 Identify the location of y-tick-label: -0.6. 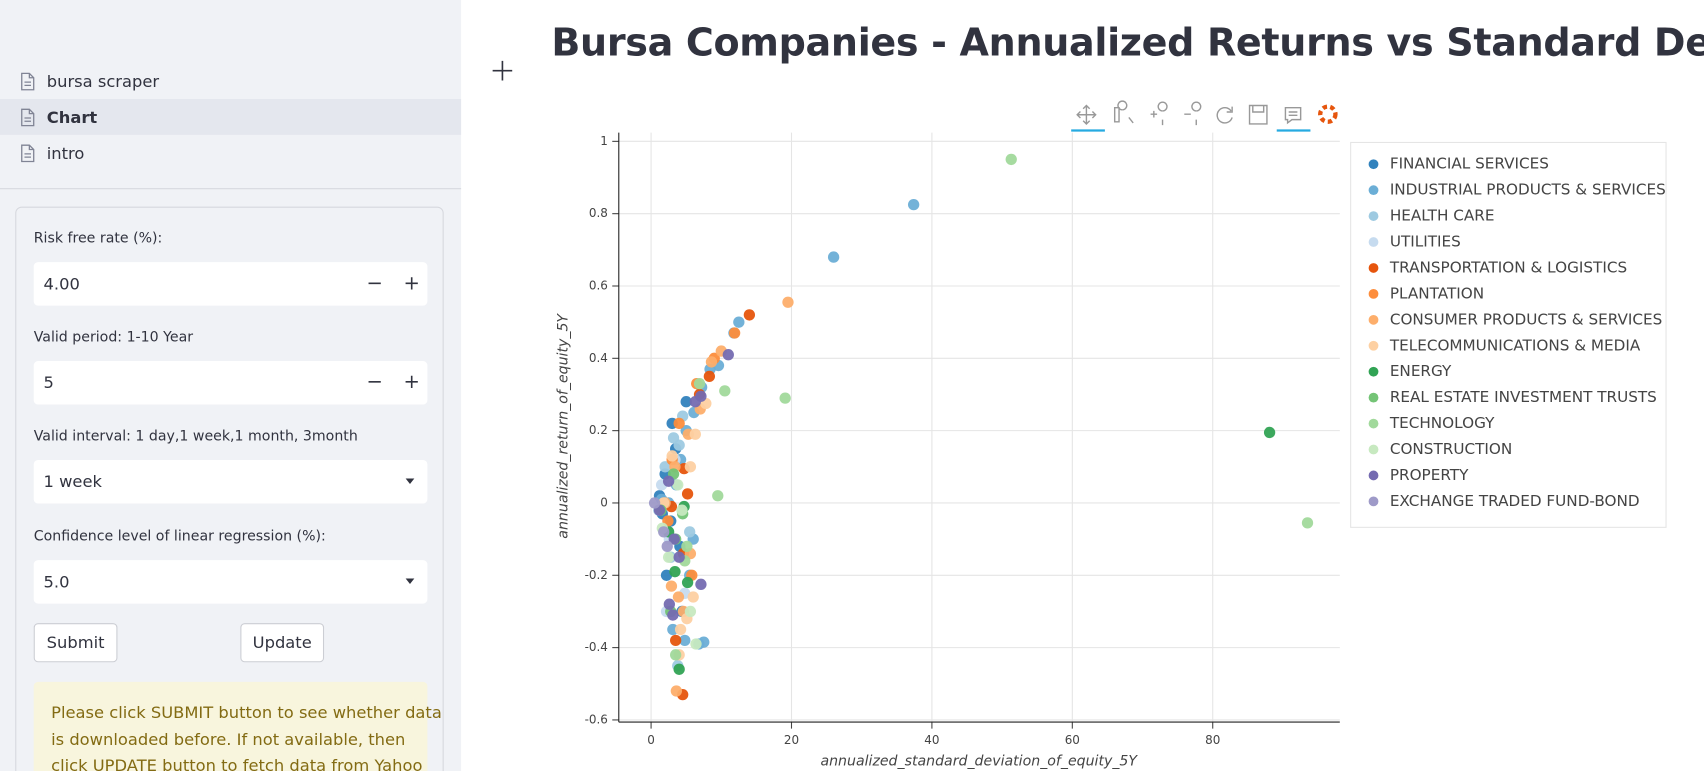
(596, 719).